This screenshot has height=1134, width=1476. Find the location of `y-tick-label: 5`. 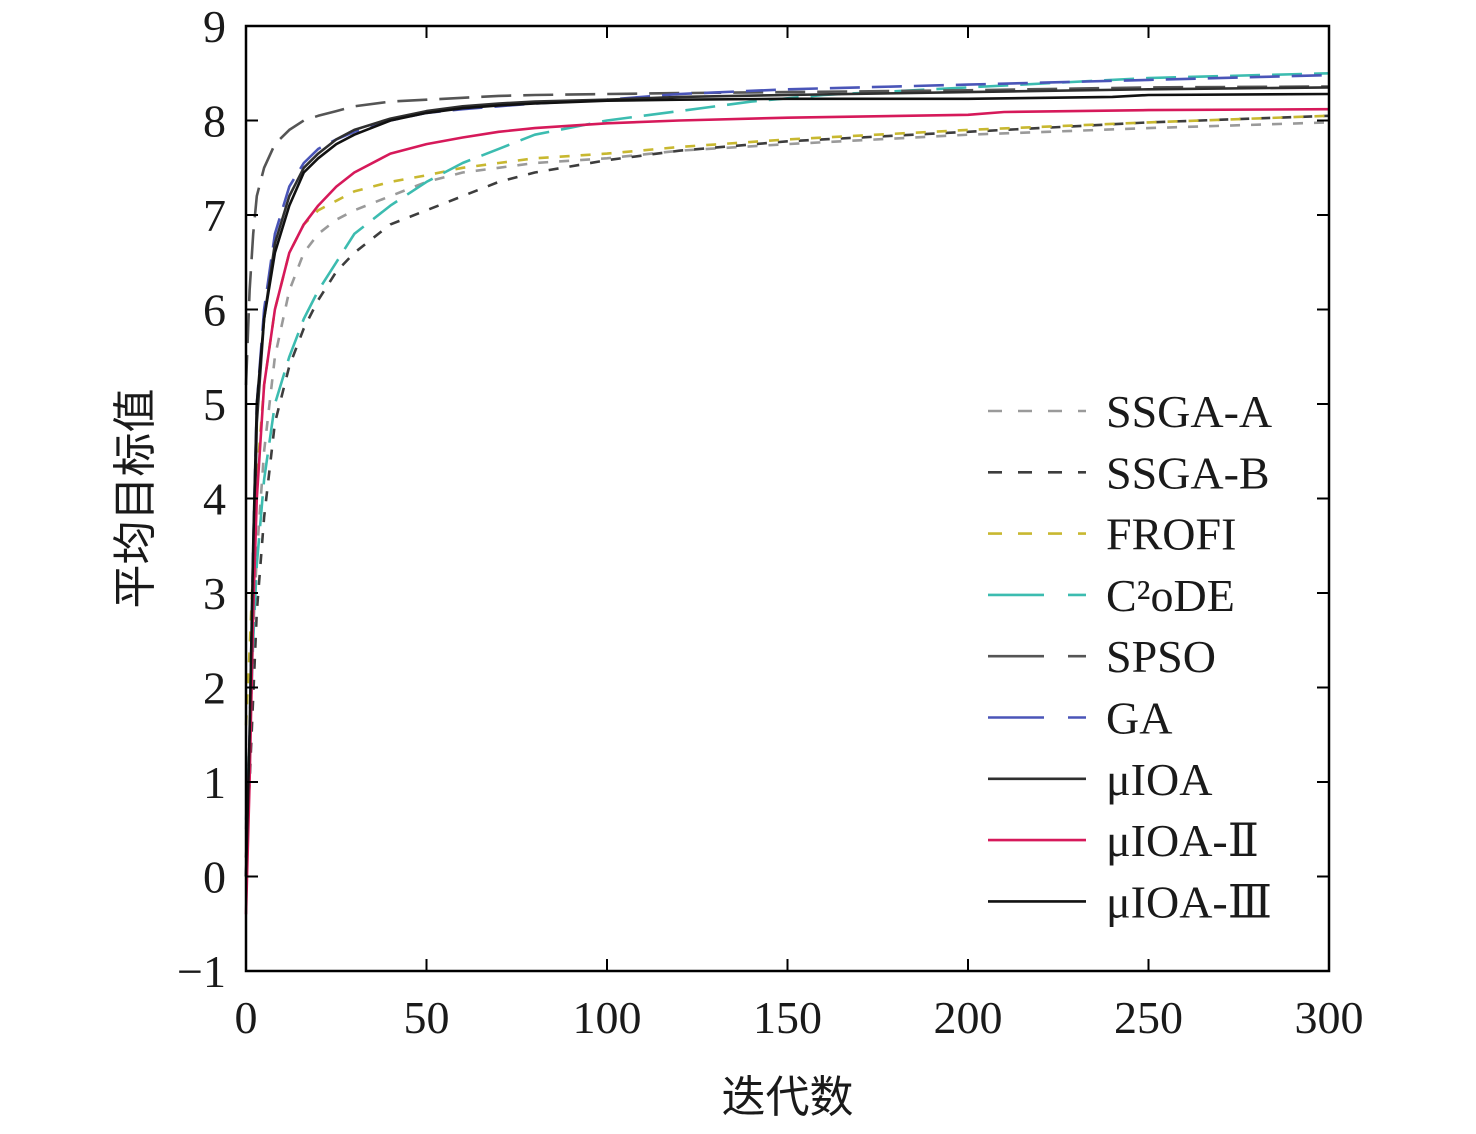

y-tick-label: 5 is located at coordinates (214, 404).